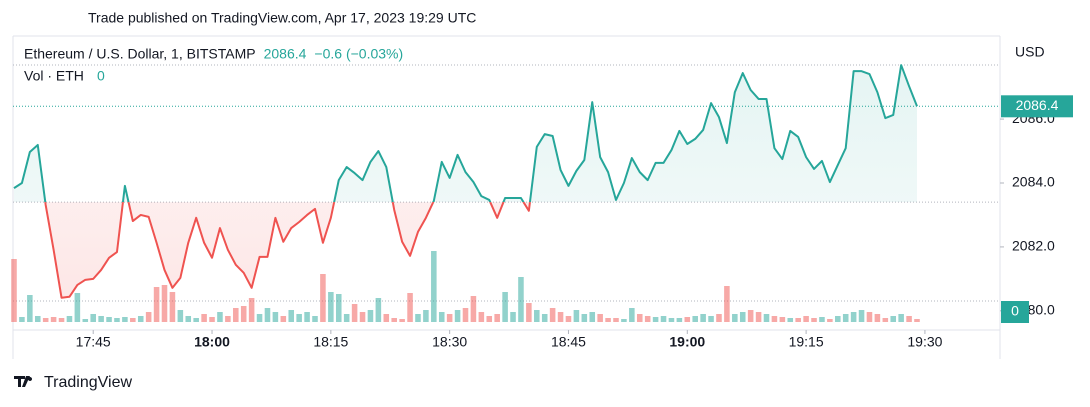  What do you see at coordinates (54, 76) in the screenshot?
I see `volume-label: Vol · ETH` at bounding box center [54, 76].